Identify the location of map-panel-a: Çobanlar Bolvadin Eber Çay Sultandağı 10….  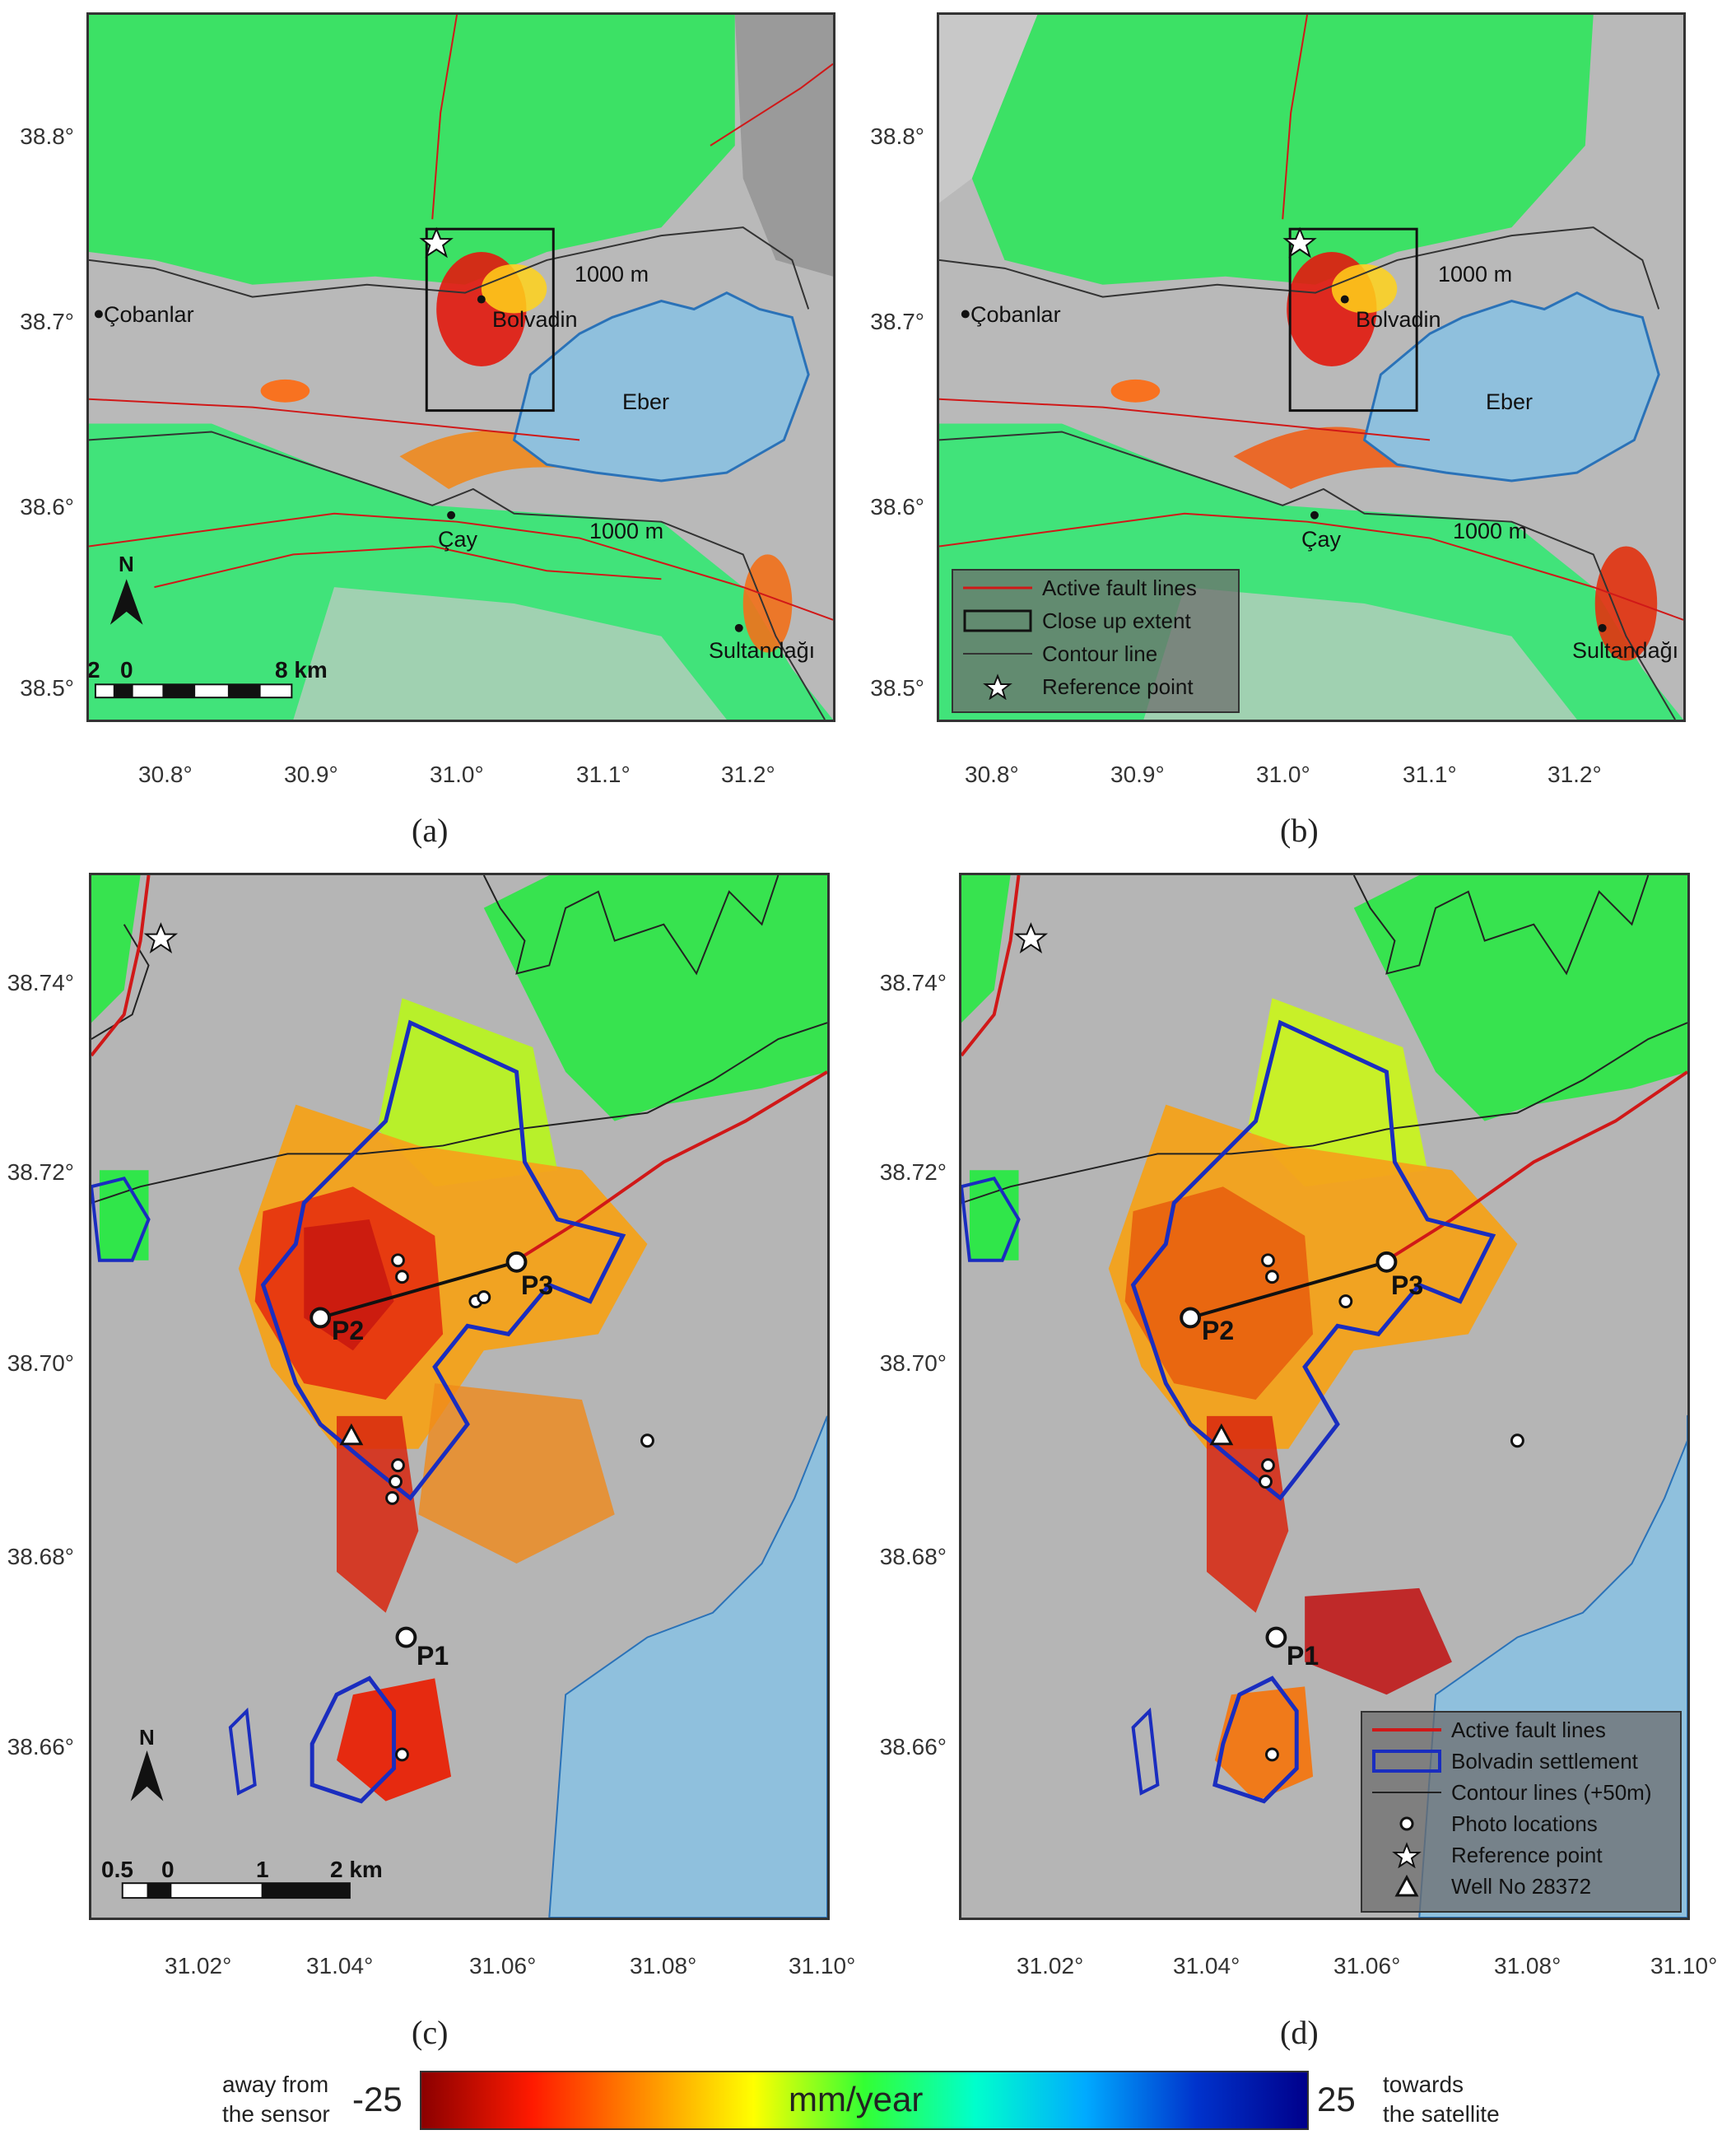
(460, 367).